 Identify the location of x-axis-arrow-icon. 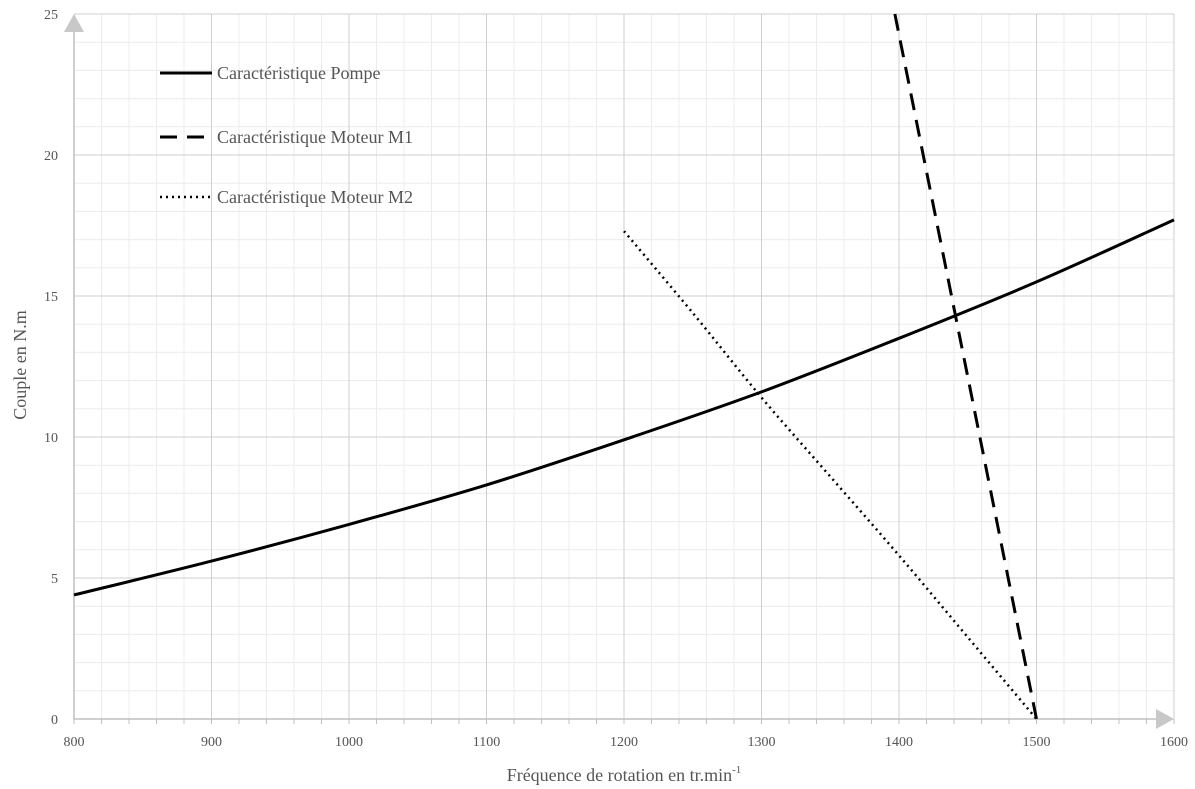
(1165, 719).